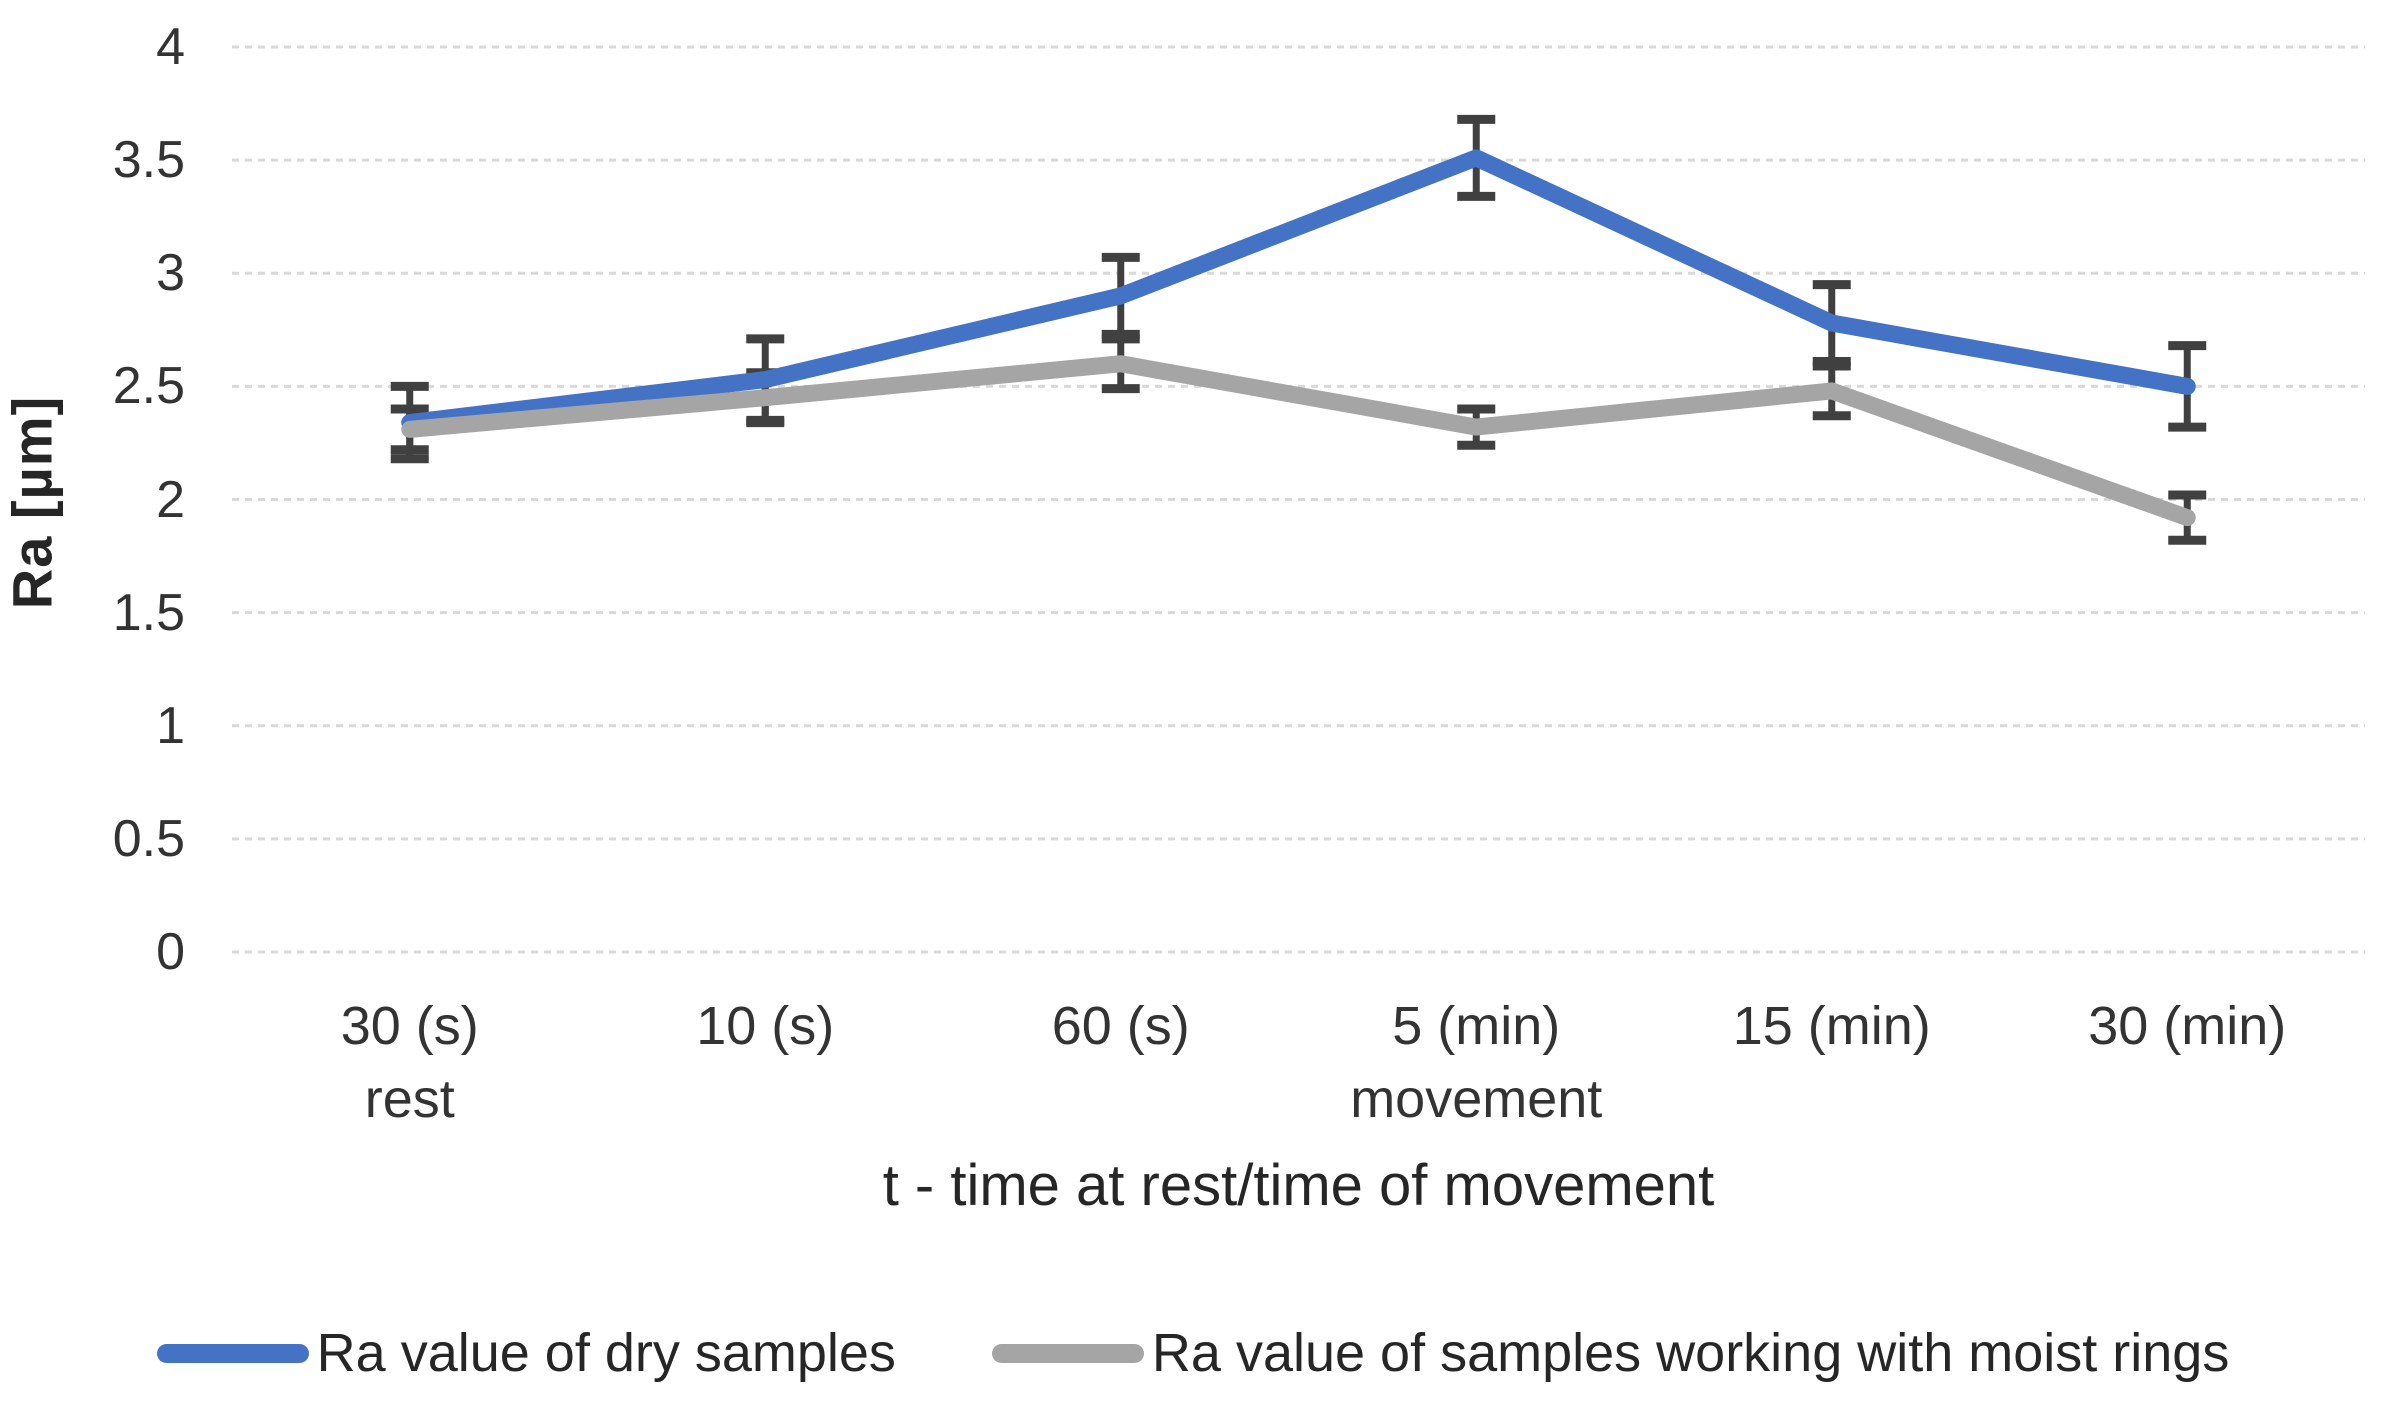 The width and height of the screenshot is (2386, 1419). Describe the element at coordinates (1476, 1099) in the screenshot. I see `x-tick-sublabel: movement` at that location.